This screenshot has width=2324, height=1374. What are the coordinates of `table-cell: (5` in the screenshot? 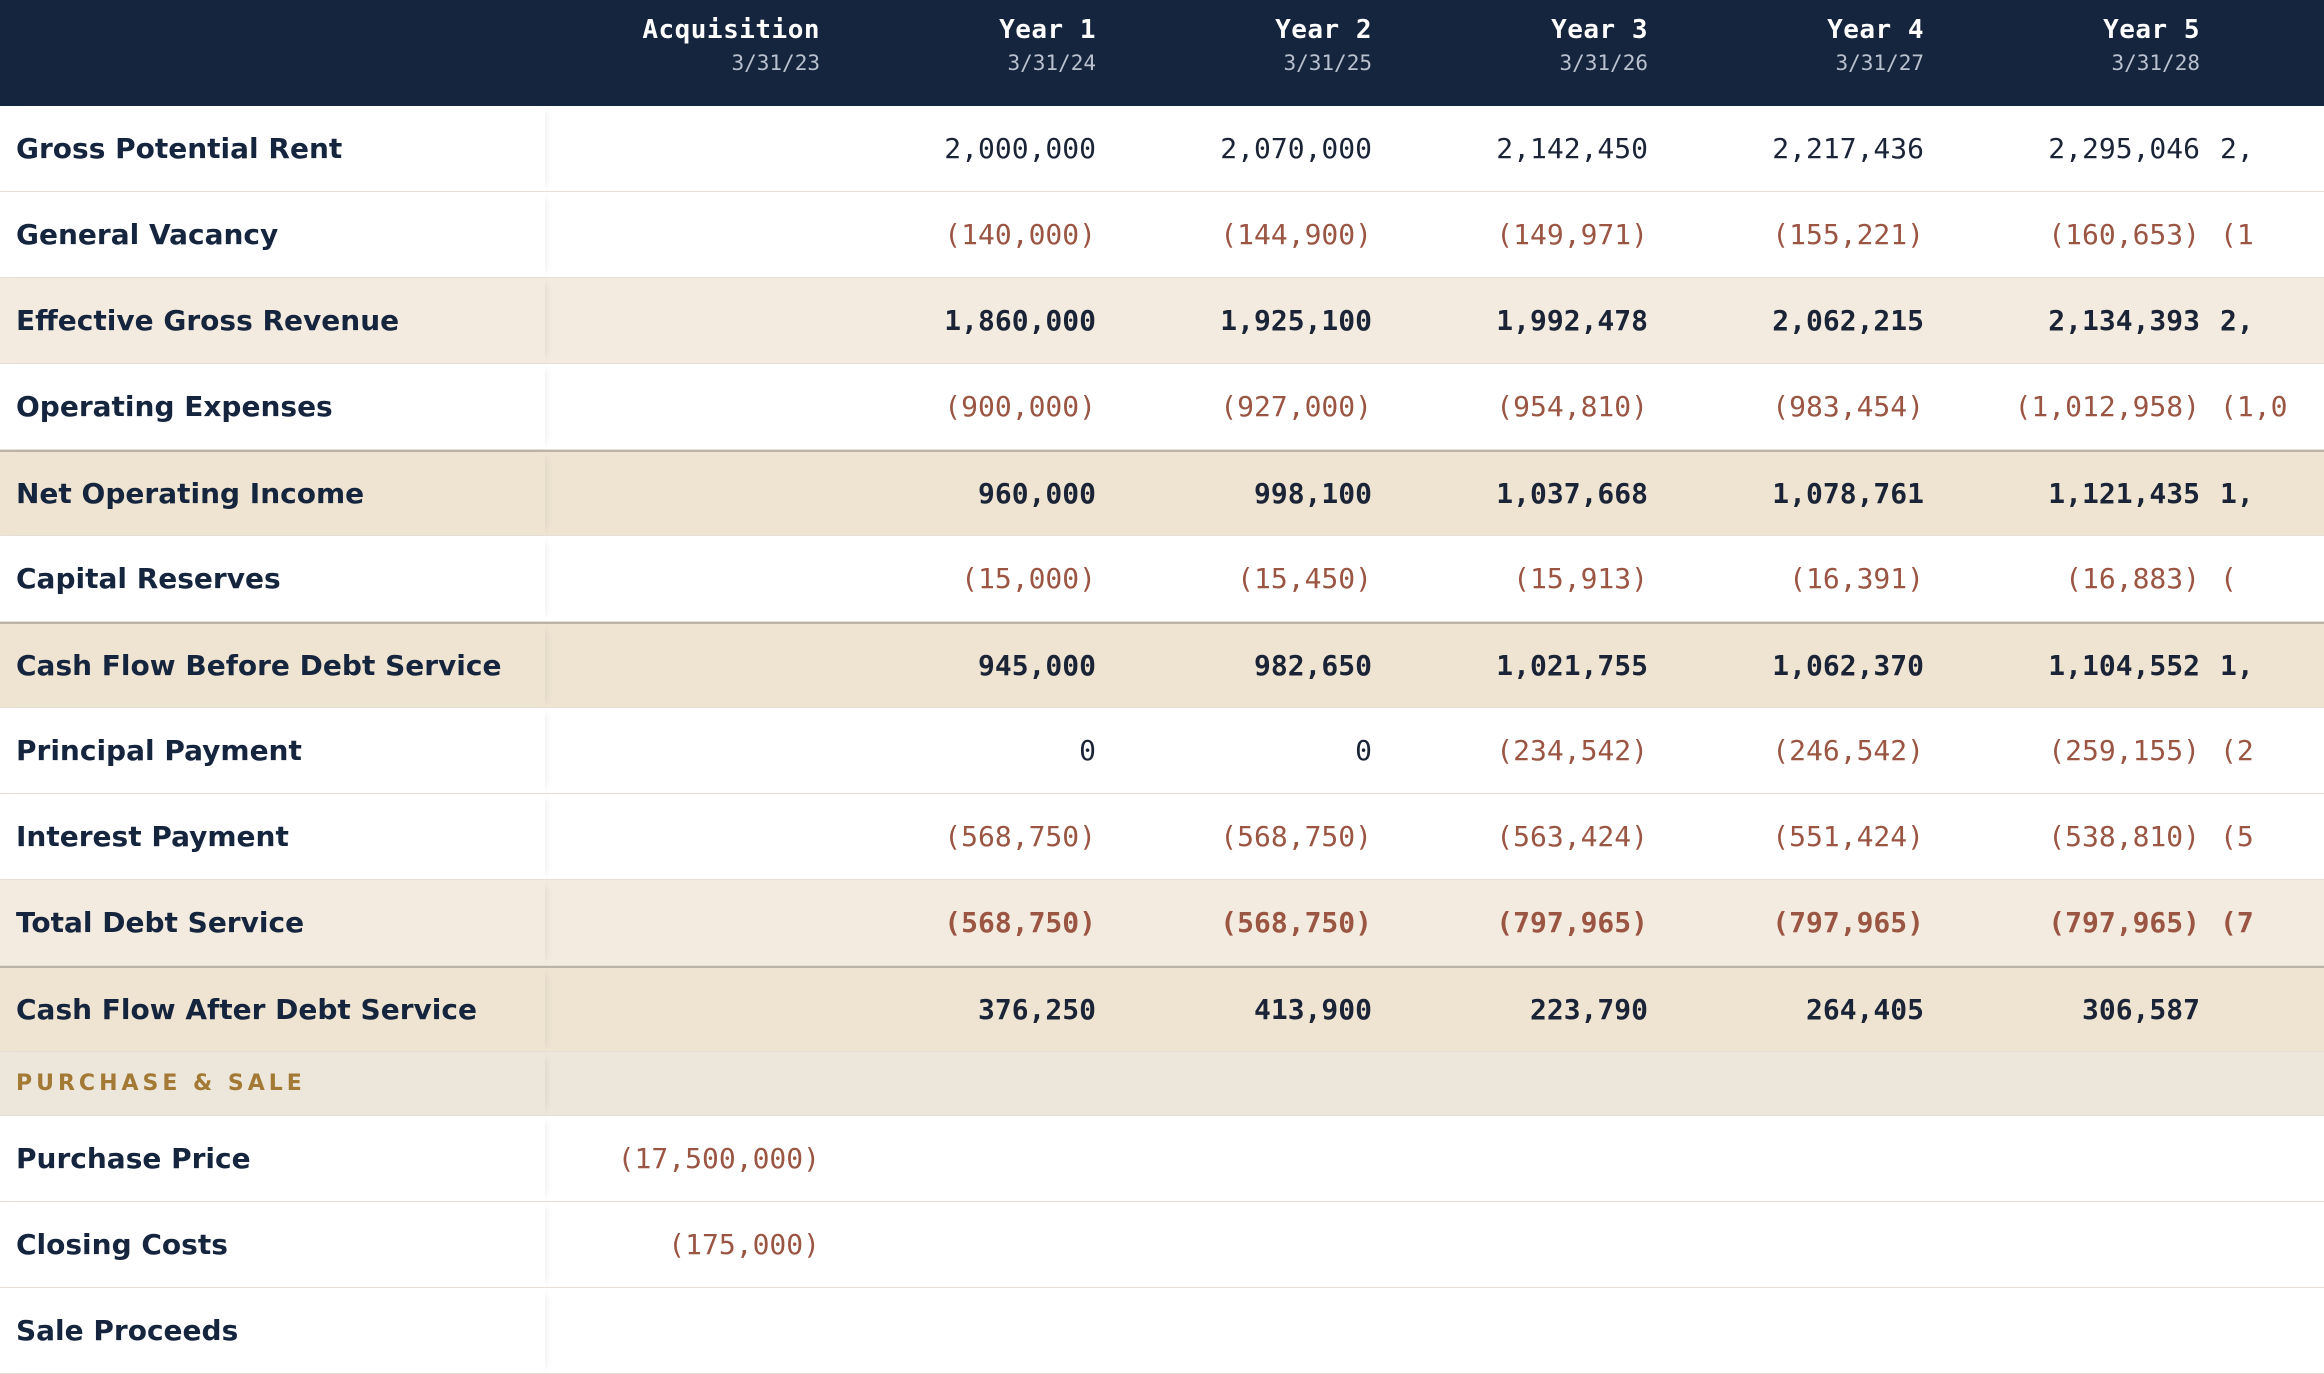 It's located at (2237, 836).